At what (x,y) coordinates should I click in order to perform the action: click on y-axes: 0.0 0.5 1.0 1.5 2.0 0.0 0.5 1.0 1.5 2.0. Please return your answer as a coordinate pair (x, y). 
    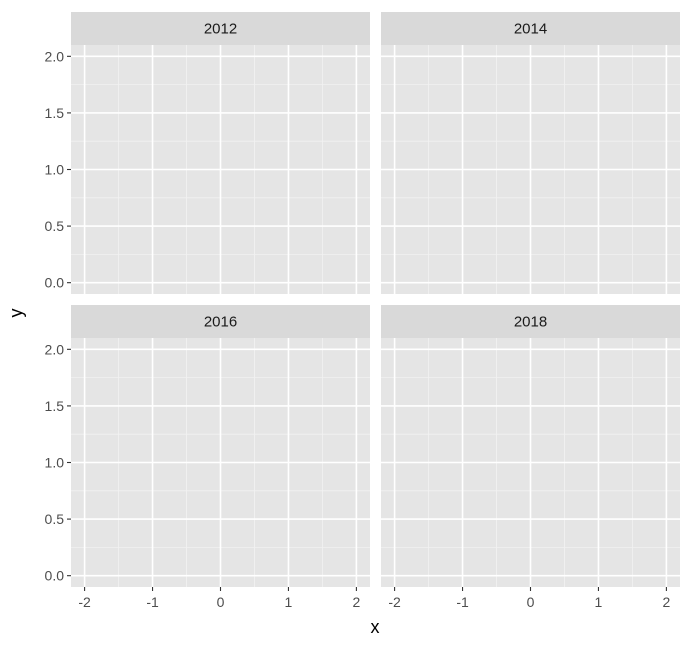
    Looking at the image, I should click on (58, 316).